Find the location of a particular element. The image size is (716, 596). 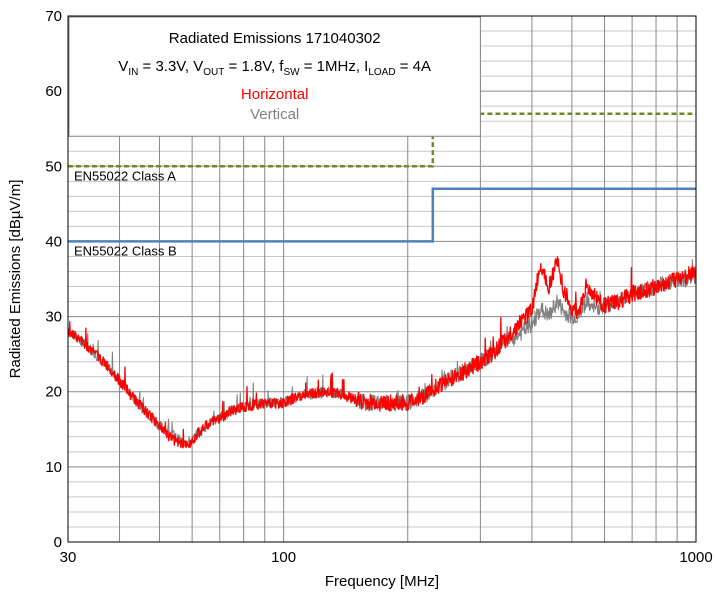

limit-label-class-b: EN55022 Class B is located at coordinates (125, 250).